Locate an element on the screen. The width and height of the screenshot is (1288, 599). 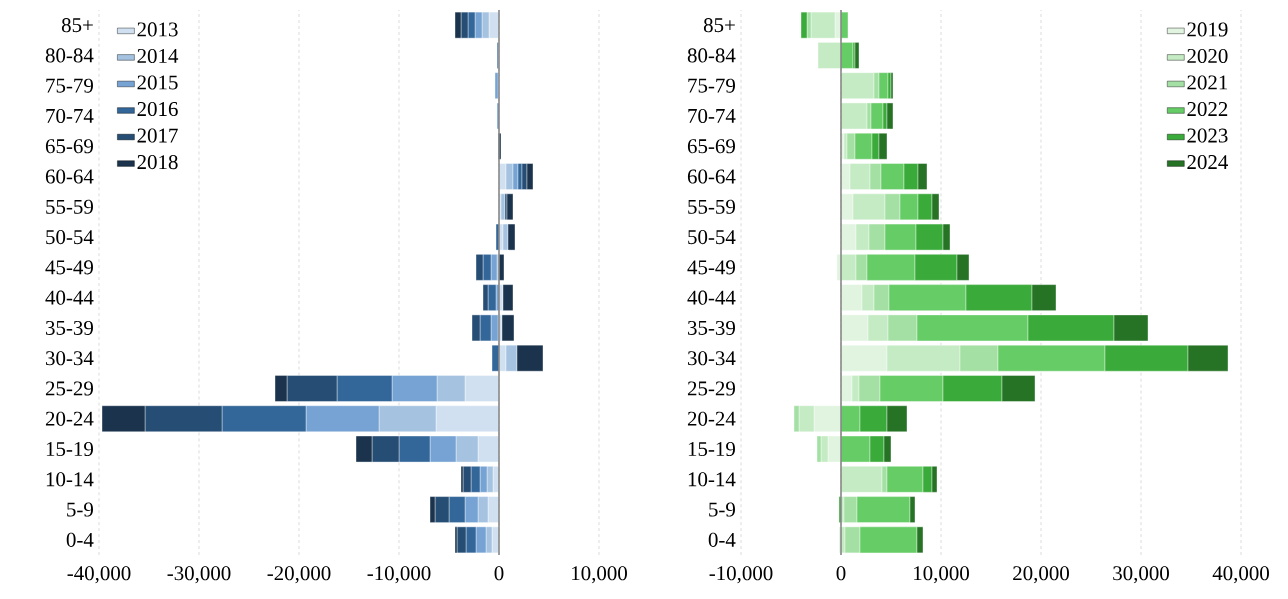
legend-label: 2013 is located at coordinates (157, 29).